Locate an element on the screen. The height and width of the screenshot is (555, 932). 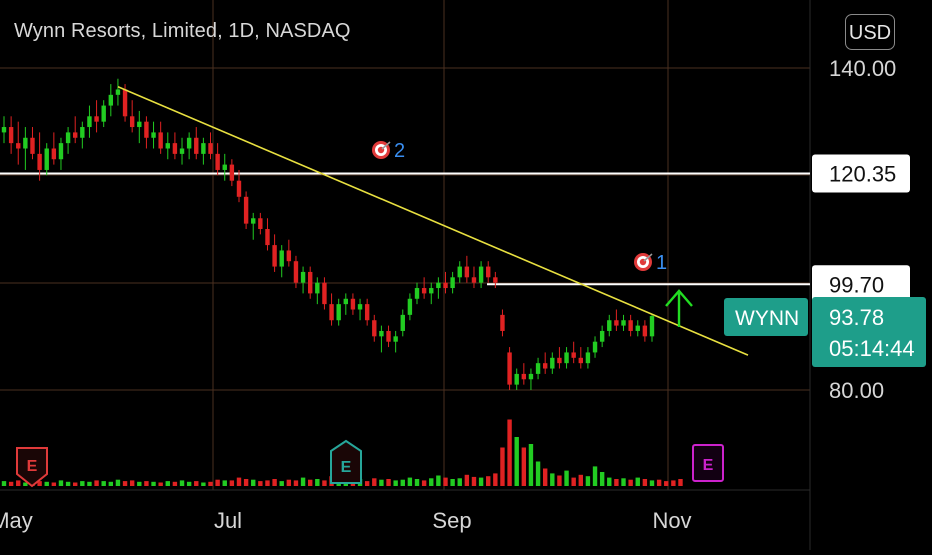
ticker-badge is located at coordinates (766, 317).